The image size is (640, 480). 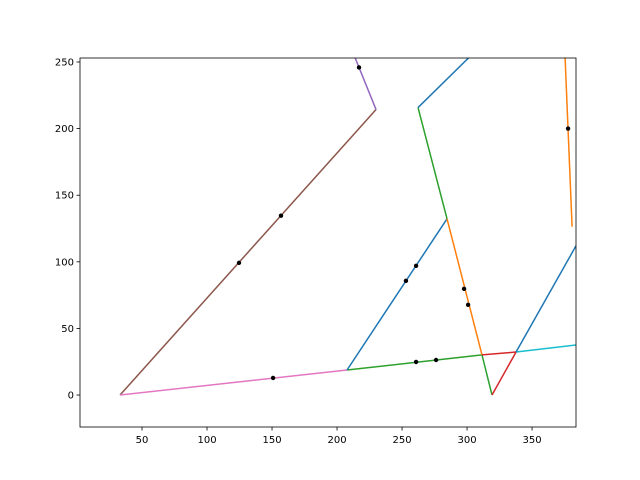 What do you see at coordinates (64, 62) in the screenshot?
I see `y-tick-label: 250` at bounding box center [64, 62].